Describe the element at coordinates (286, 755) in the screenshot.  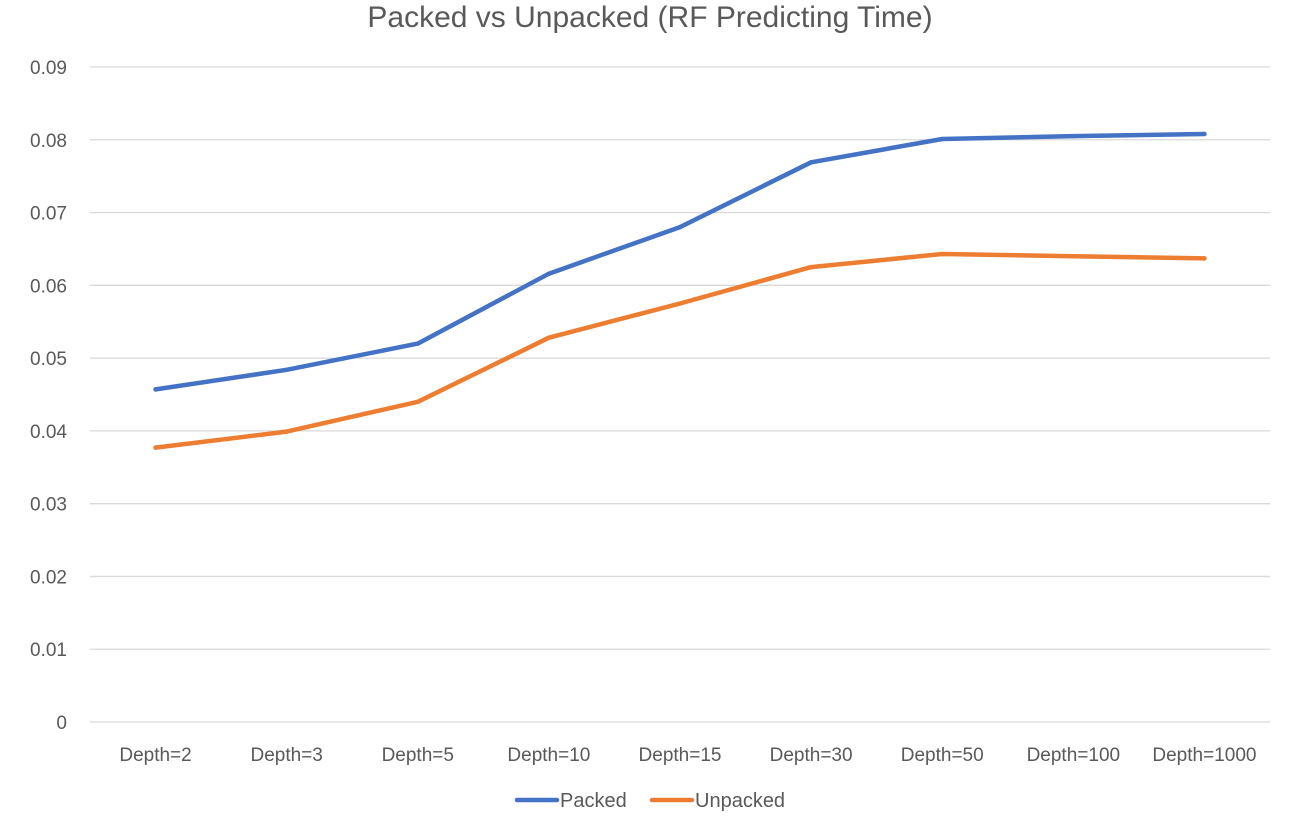
I see `x-tick-label: Depth=3` at that location.